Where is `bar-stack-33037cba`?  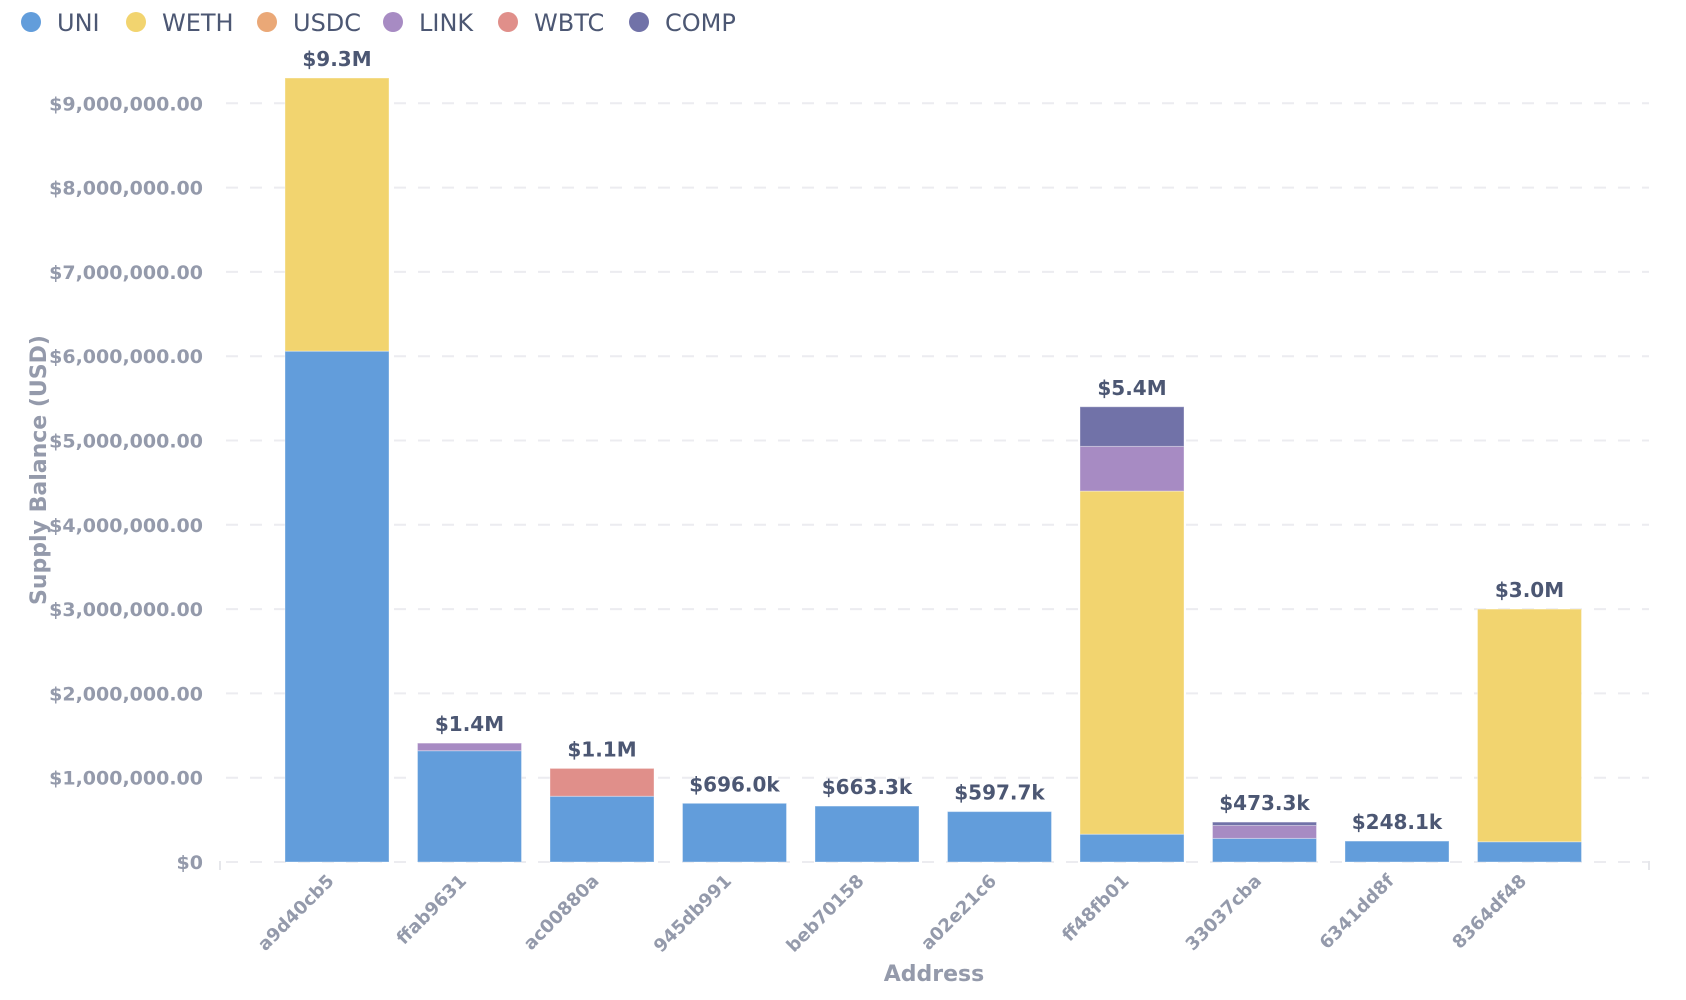 bar-stack-33037cba is located at coordinates (1264, 842).